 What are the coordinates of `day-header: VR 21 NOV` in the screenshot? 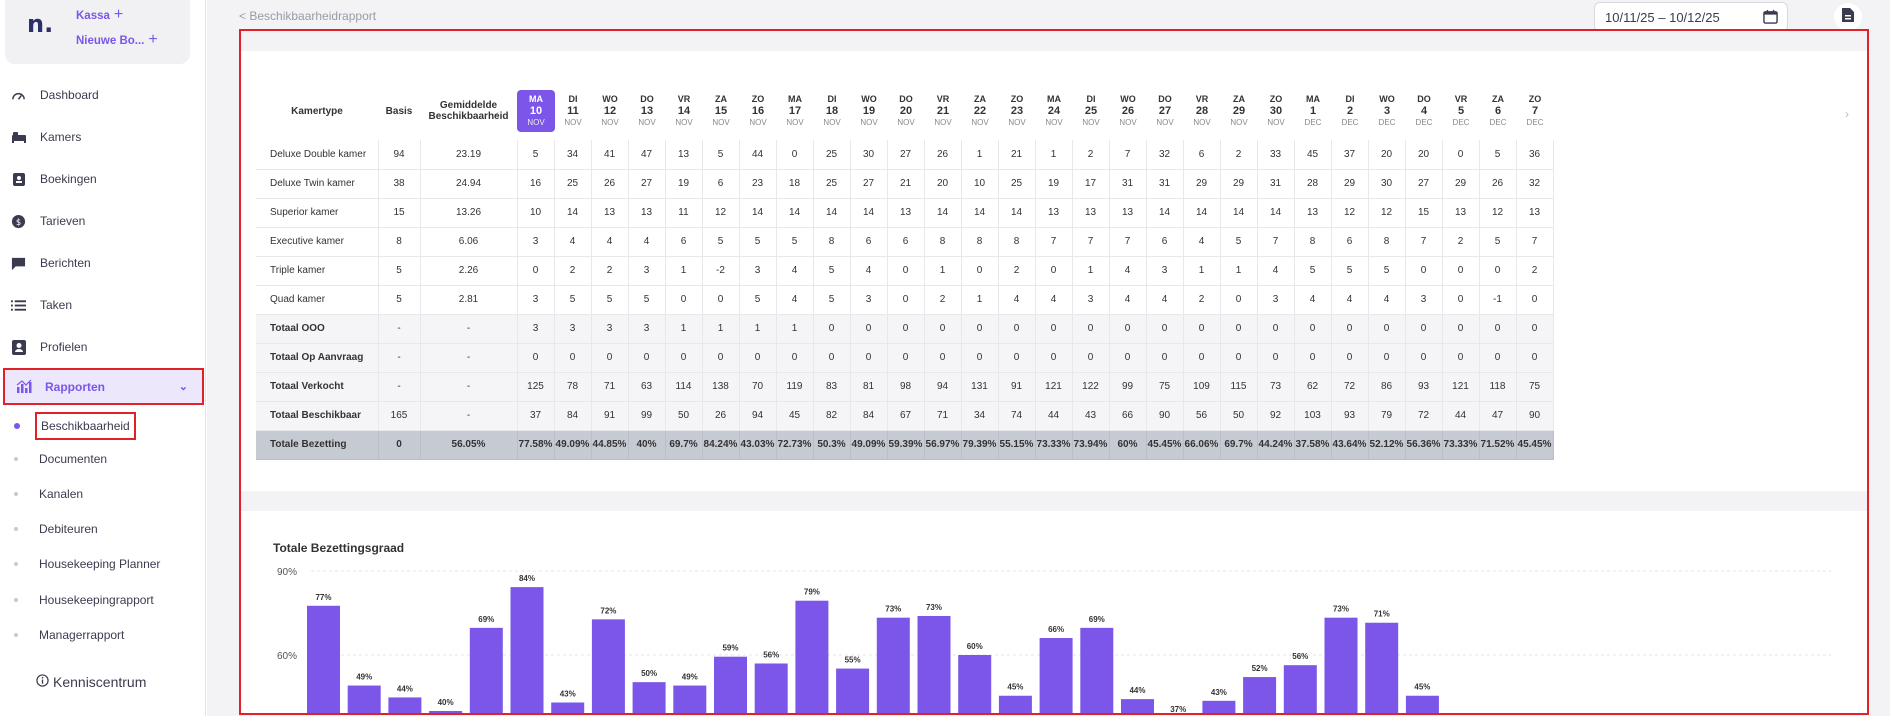 It's located at (942, 111).